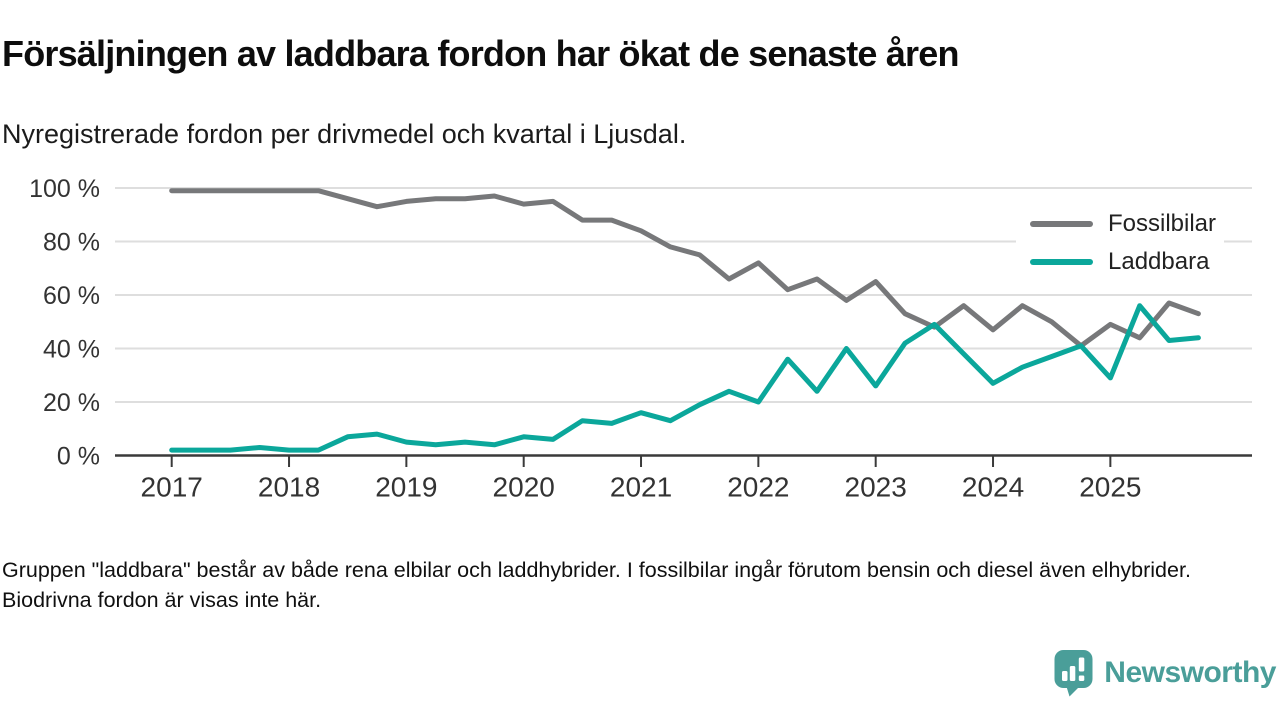  I want to click on legend-item-laddbara: Laddbara, so click(1123, 262).